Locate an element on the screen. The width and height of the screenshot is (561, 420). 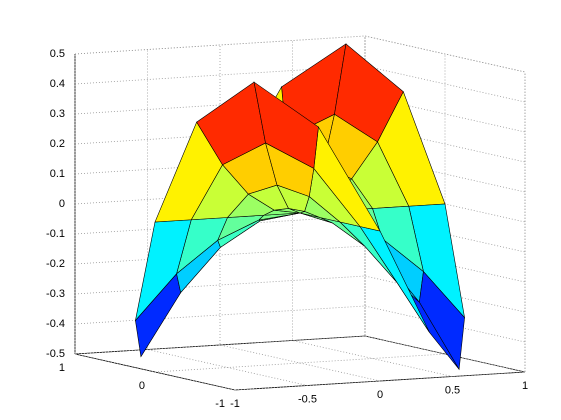
z-tick-label: 0.3 is located at coordinates (57, 114).